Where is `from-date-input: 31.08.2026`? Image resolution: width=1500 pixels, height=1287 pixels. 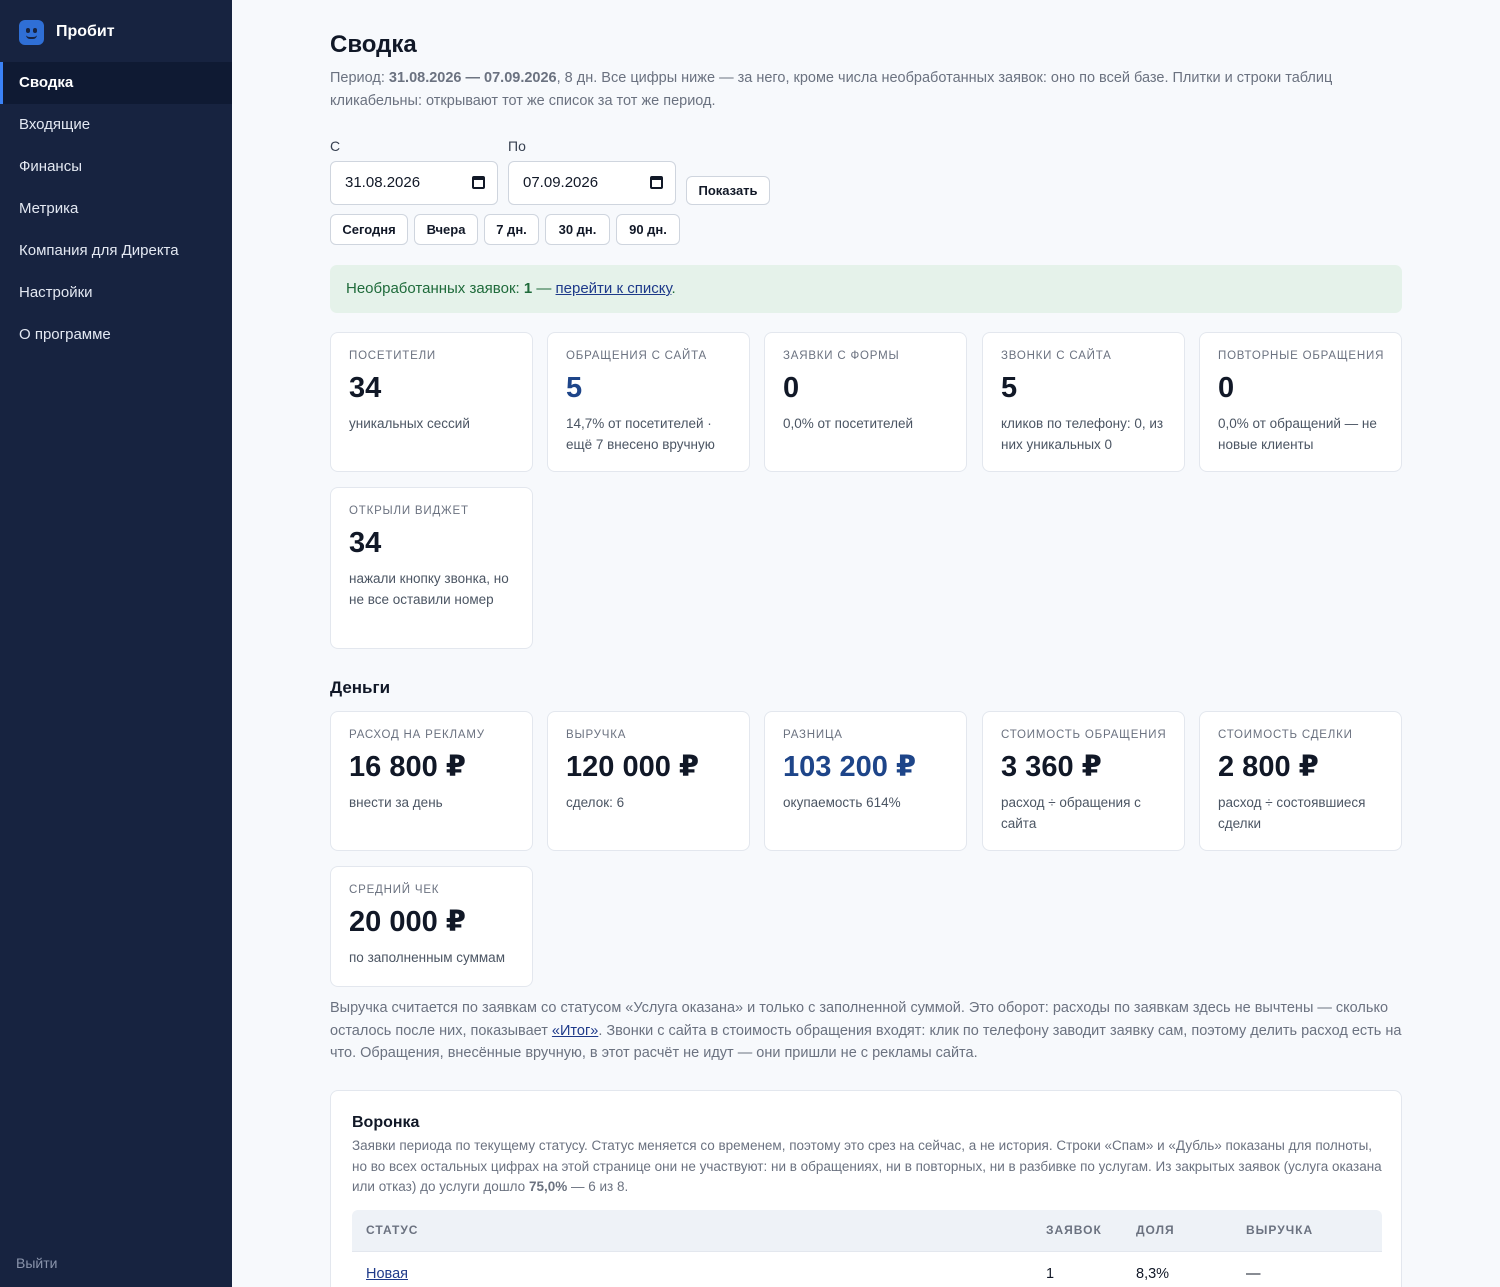
from-date-input: 31.08.2026 is located at coordinates (414, 183).